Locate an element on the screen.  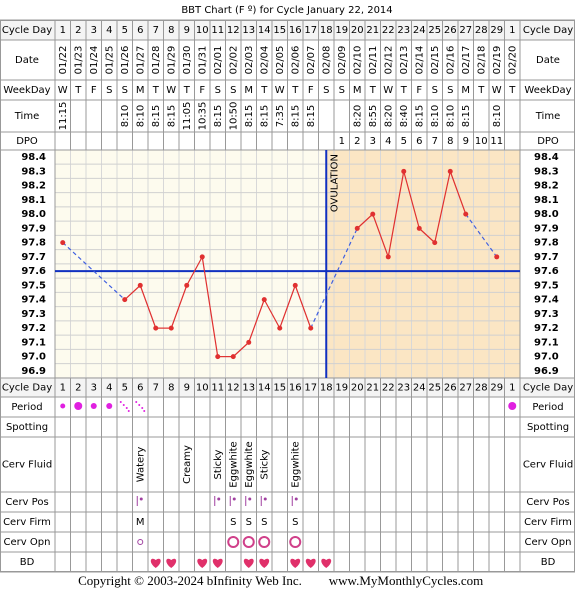
date: 01/23 is located at coordinates (78, 60).